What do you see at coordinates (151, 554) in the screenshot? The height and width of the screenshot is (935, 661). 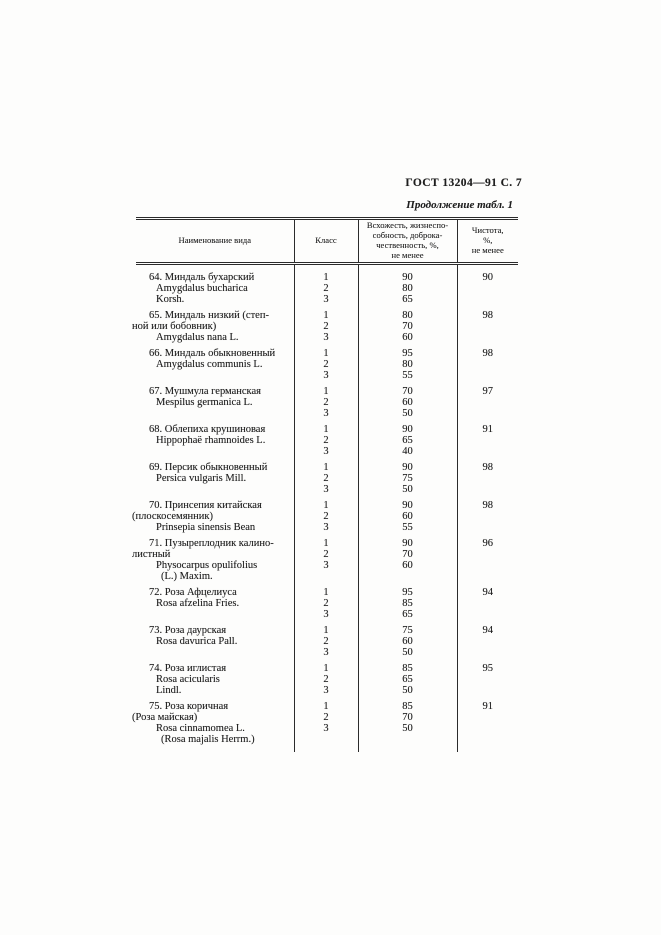 I see `species-name-line: листный` at bounding box center [151, 554].